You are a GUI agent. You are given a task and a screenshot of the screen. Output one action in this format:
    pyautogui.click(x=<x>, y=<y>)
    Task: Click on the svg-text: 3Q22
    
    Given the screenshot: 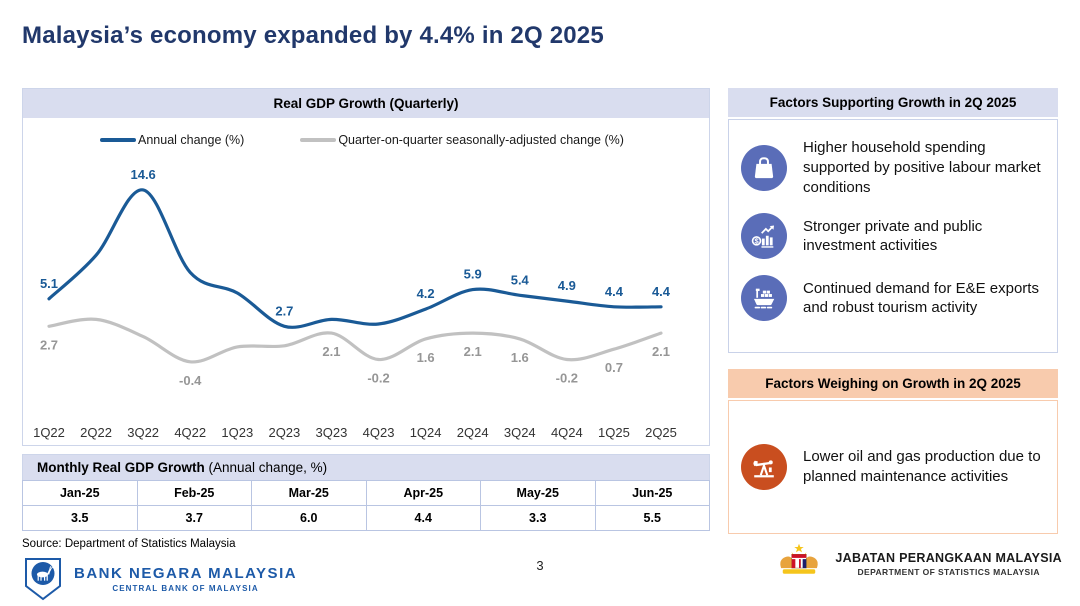 What is the action you would take?
    pyautogui.click(x=143, y=432)
    